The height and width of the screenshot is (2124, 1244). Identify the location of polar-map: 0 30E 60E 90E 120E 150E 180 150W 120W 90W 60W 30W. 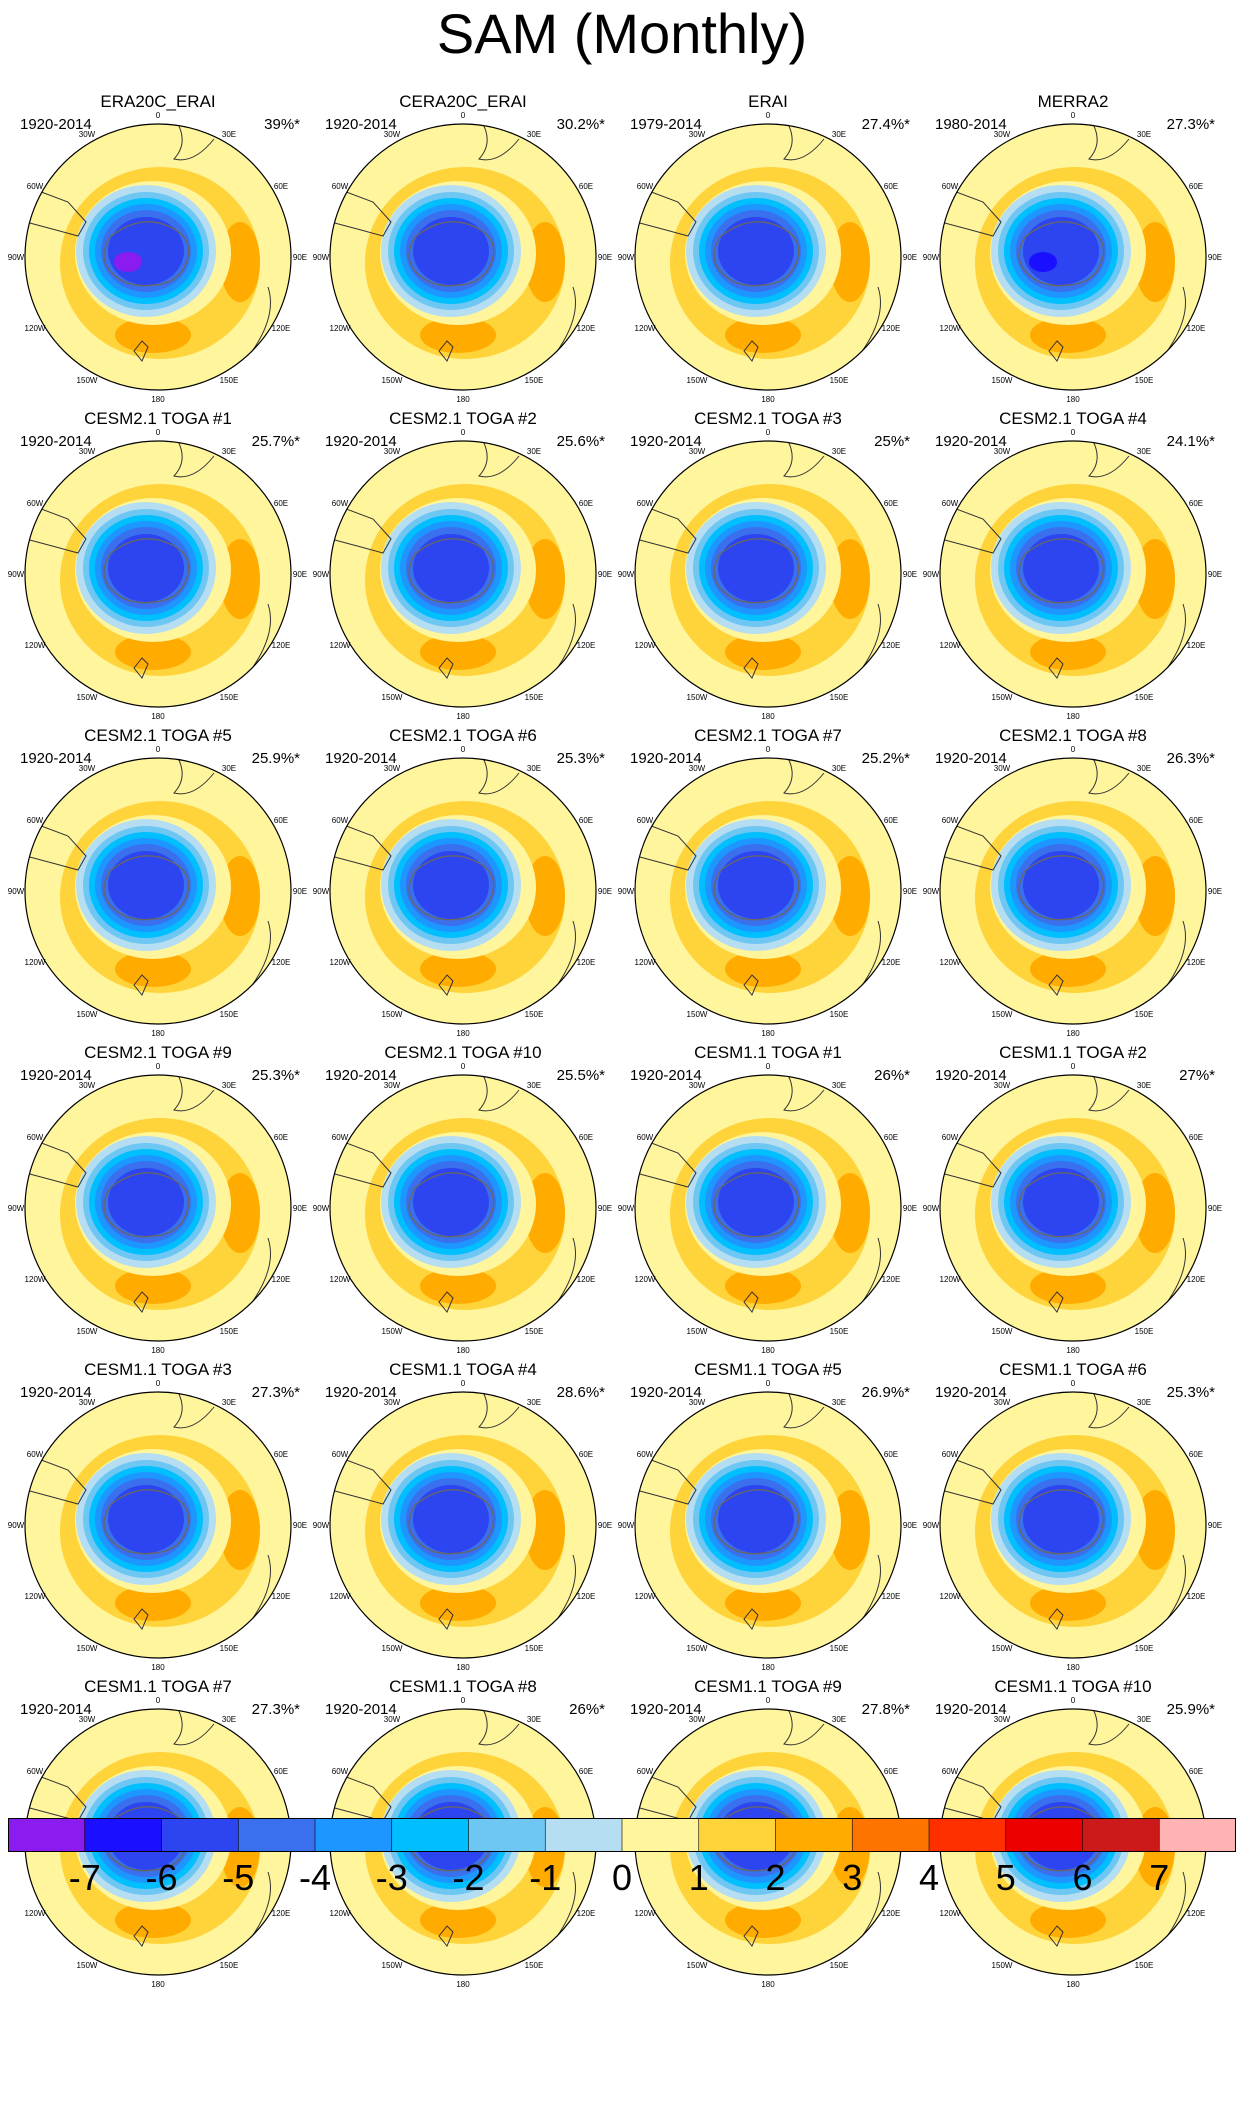
(462, 258).